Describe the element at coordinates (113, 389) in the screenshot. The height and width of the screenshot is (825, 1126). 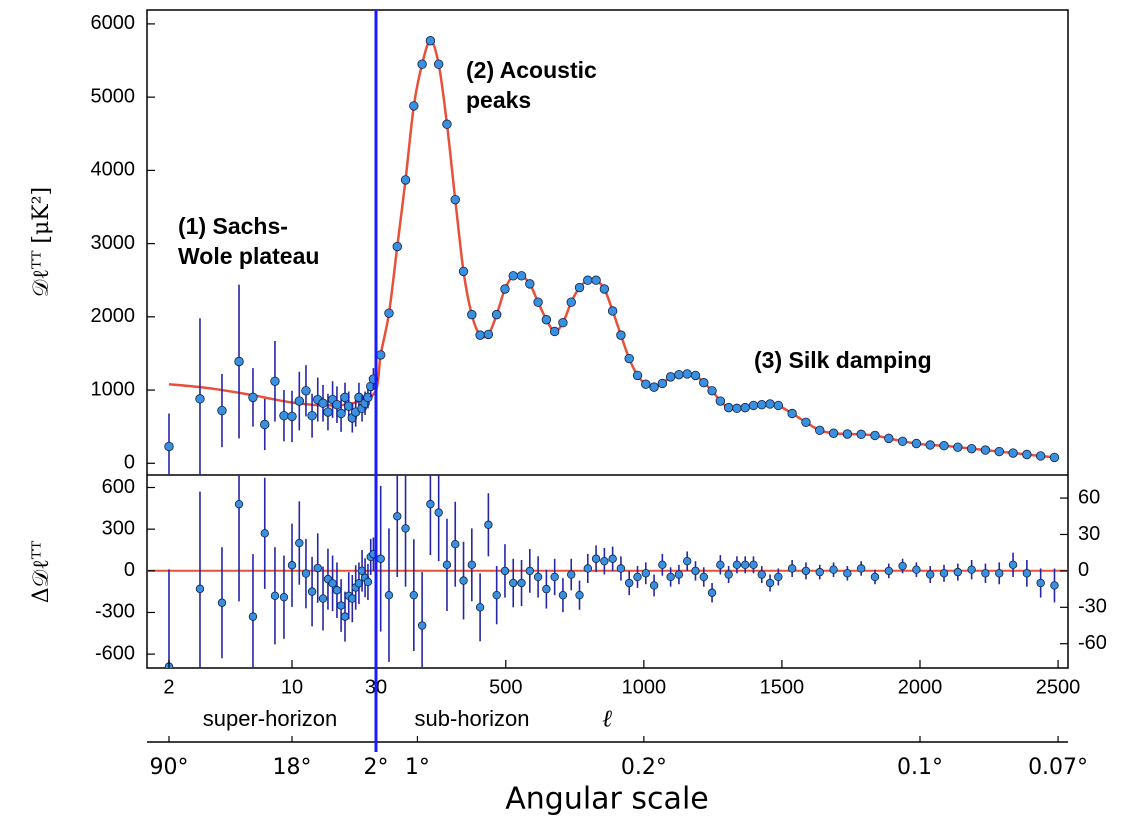
I see `y-tick-label: 1000` at that location.